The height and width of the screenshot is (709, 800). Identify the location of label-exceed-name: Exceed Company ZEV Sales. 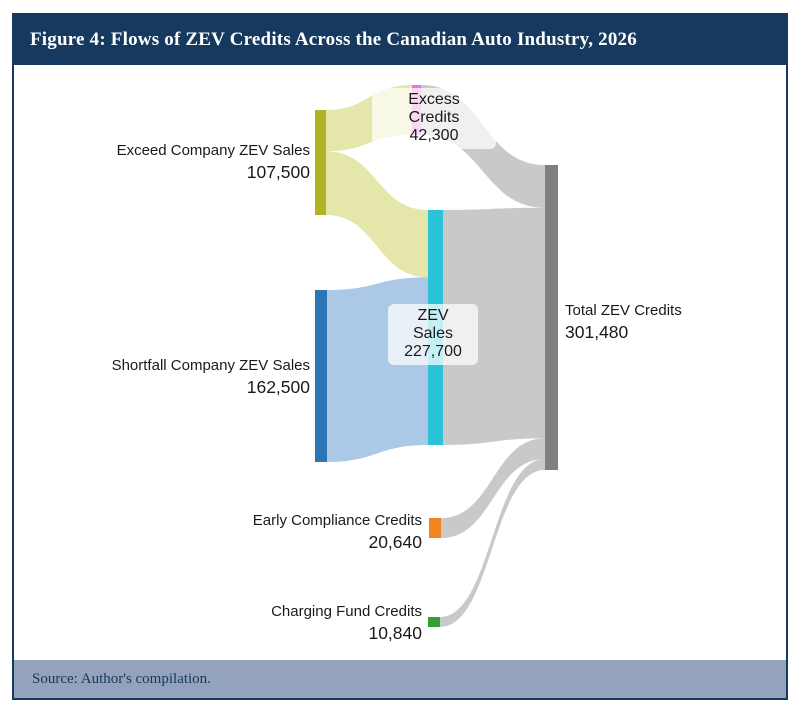
(213, 150).